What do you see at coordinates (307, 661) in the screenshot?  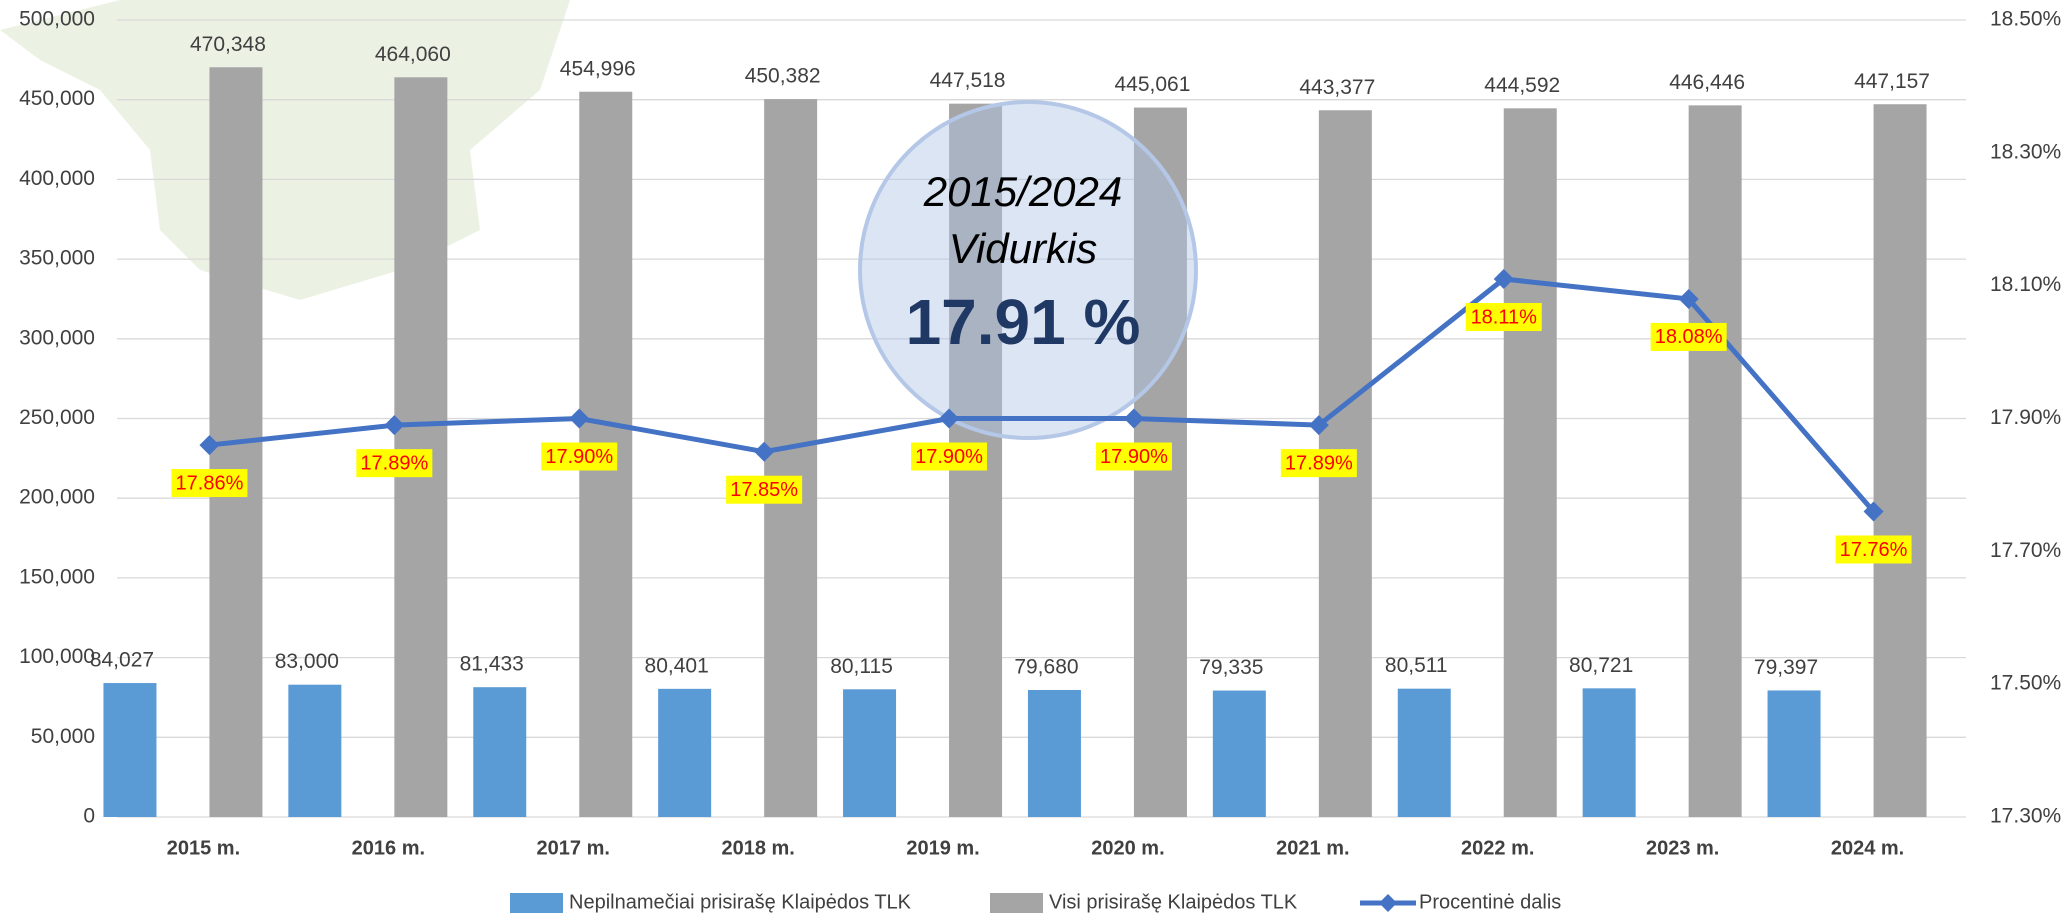 I see `bar-value-label: 83,000` at bounding box center [307, 661].